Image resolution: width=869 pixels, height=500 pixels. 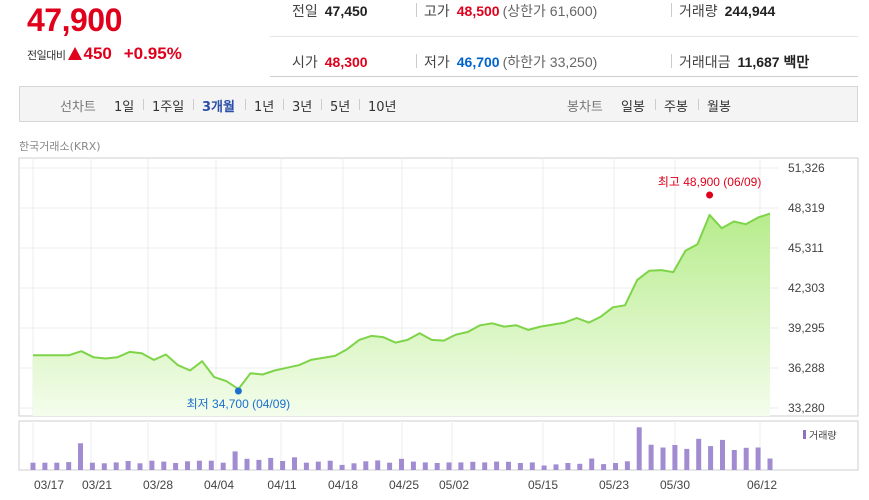 I want to click on tab-5-years: 5년, so click(x=340, y=107).